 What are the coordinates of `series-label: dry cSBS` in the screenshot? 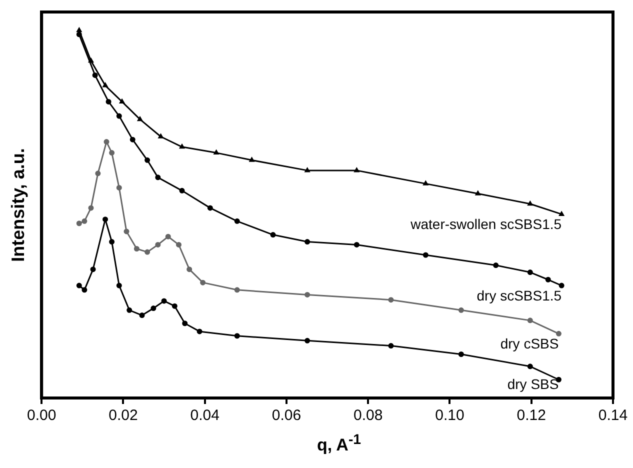 It's located at (529, 344).